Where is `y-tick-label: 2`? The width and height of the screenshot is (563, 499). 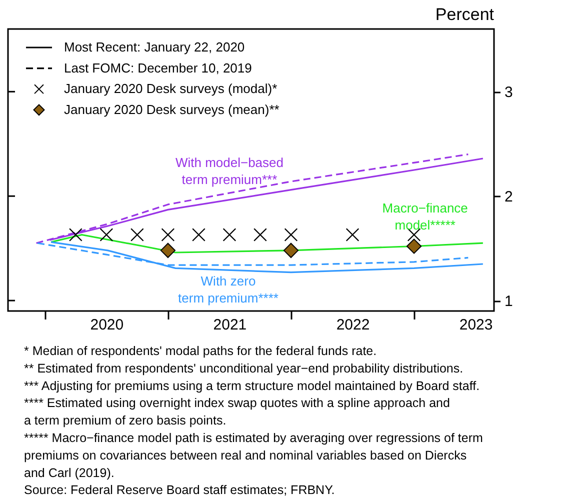
y-tick-label: 2 is located at coordinates (508, 197).